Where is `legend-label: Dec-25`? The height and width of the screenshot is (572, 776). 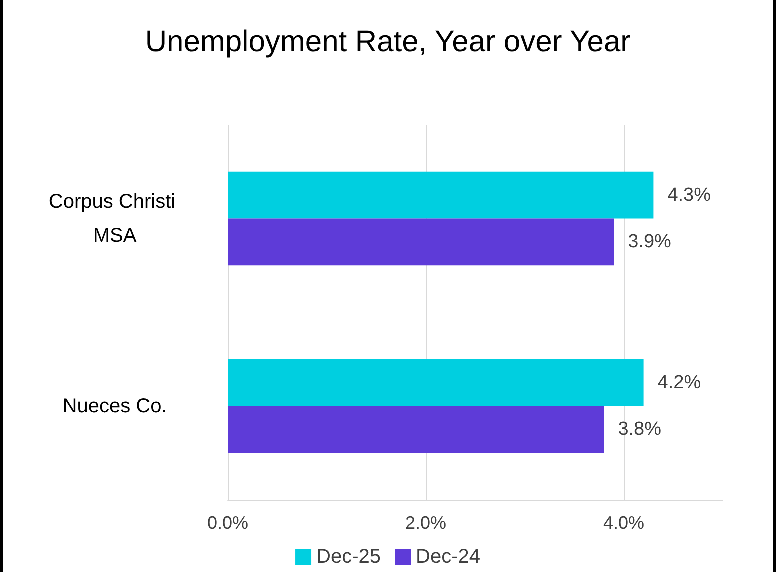
legend-label: Dec-25 is located at coordinates (349, 557).